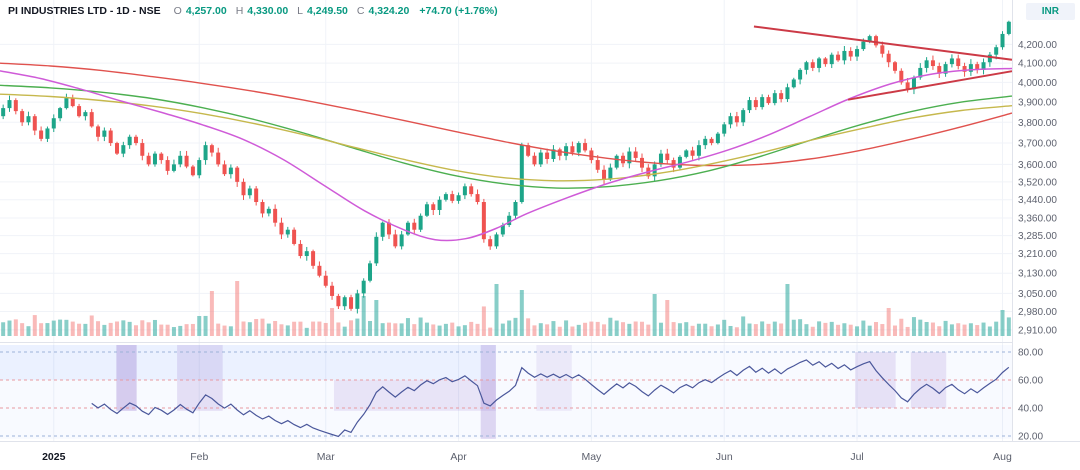 This screenshot has width=1080, height=470. Describe the element at coordinates (1037, 144) in the screenshot. I see `price-axis-label: 3,700.00` at that location.